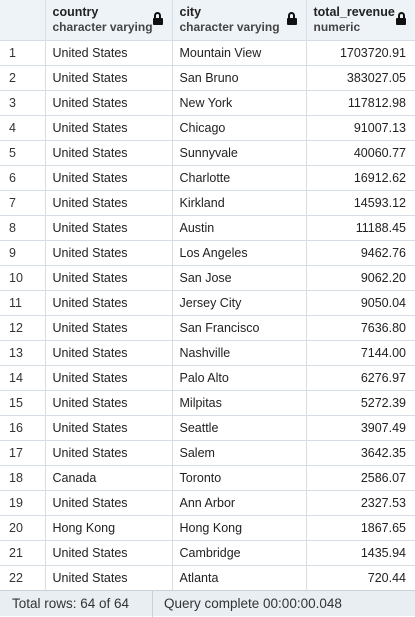 The image size is (415, 617). Describe the element at coordinates (360, 203) in the screenshot. I see `total-revenue-cell: 14593.12` at that location.